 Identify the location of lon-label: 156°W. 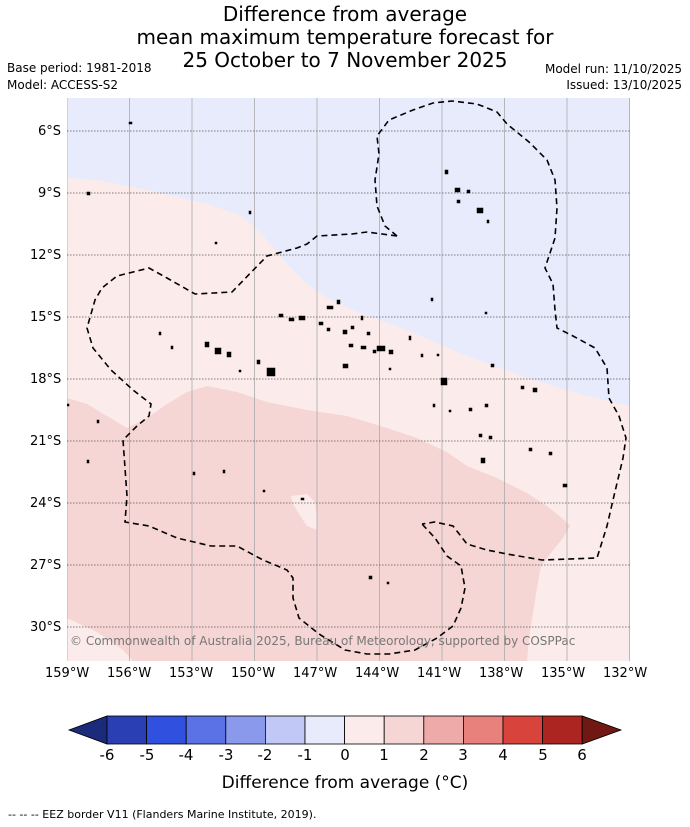
(129, 673).